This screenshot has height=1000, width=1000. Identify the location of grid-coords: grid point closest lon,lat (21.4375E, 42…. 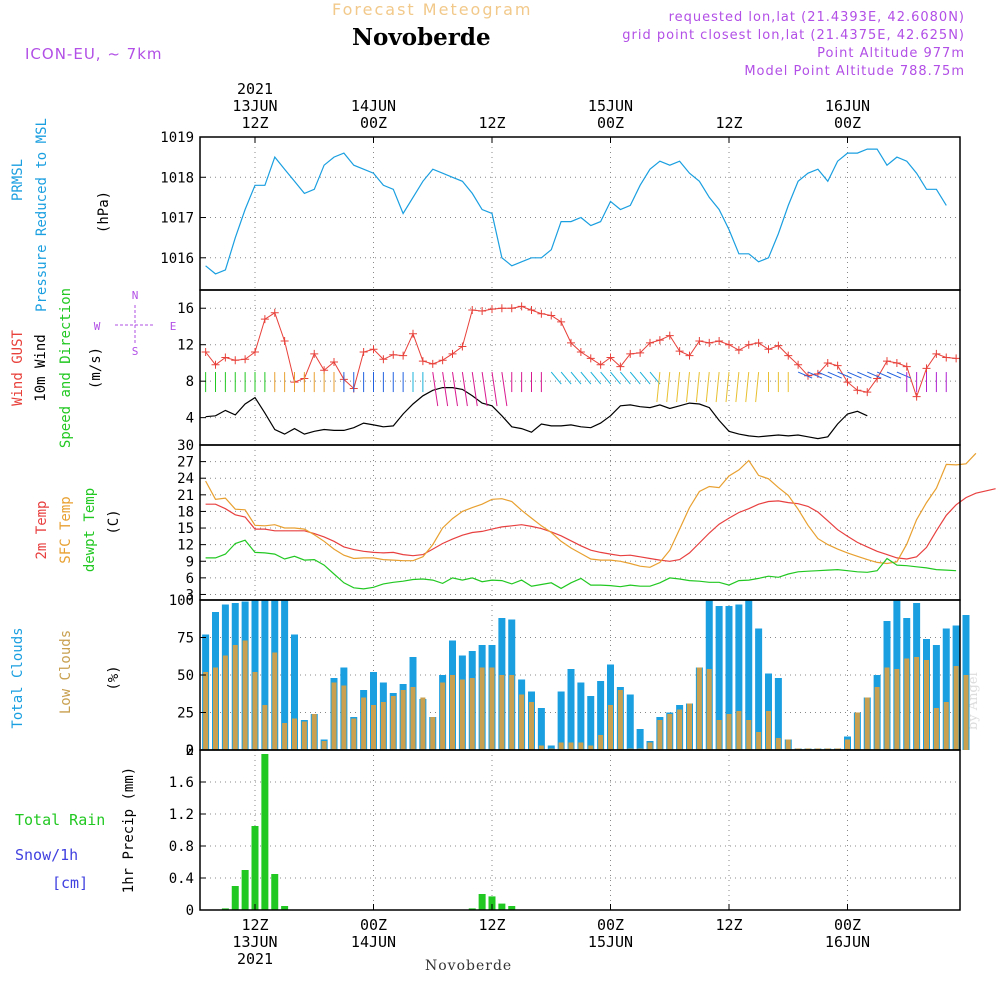
(793, 35).